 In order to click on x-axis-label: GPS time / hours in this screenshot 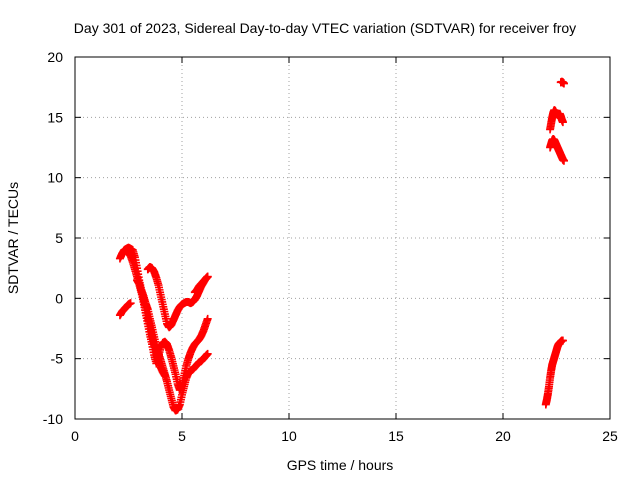, I will do `click(340, 465)`.